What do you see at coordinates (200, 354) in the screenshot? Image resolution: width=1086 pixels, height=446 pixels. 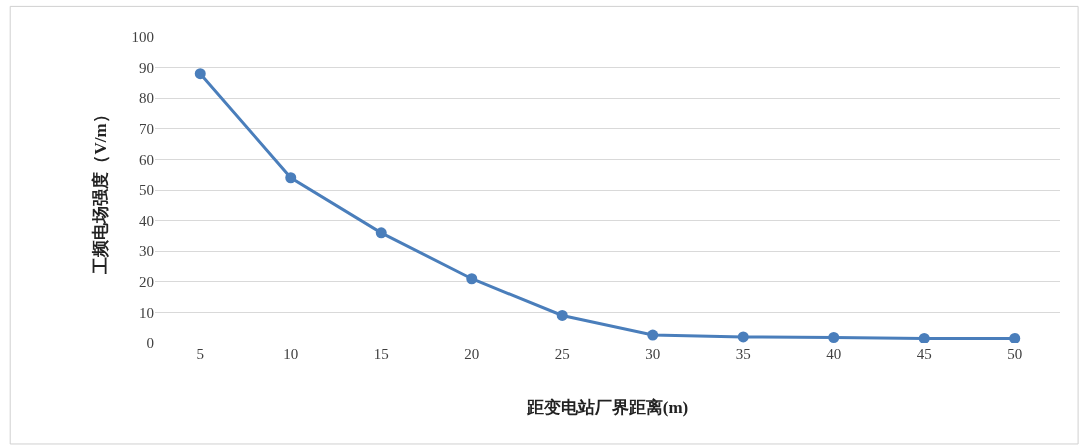 I see `x-tick-label: 5` at bounding box center [200, 354].